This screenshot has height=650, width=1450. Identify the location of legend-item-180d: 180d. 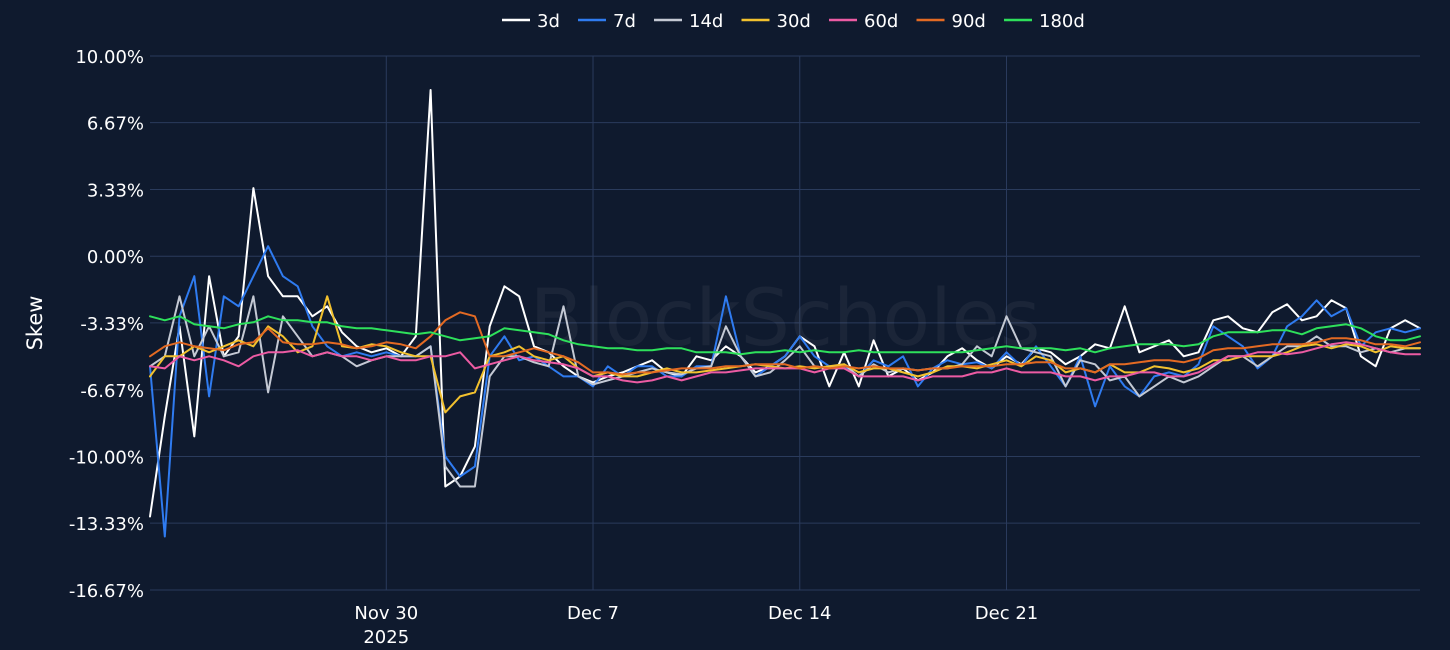
(1044, 21).